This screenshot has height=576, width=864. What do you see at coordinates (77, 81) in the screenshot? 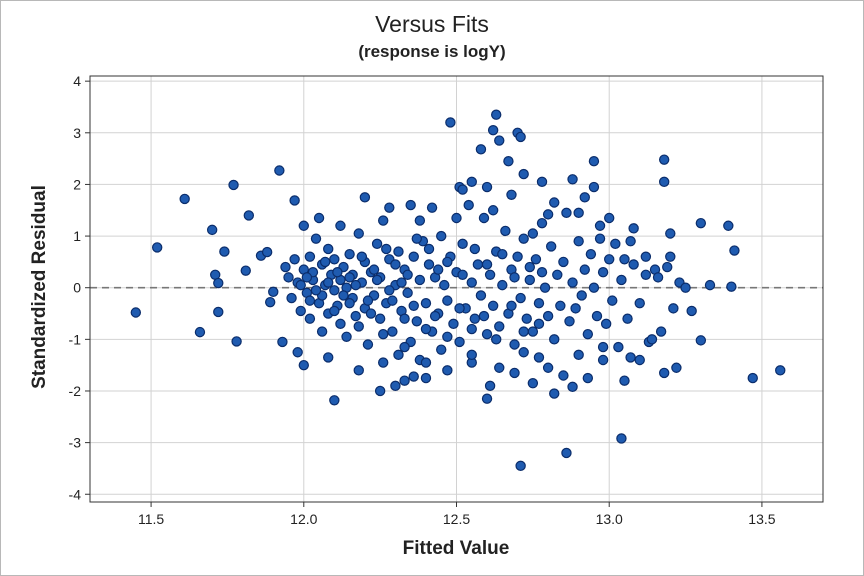
I see `y-tick-label: 4` at bounding box center [77, 81].